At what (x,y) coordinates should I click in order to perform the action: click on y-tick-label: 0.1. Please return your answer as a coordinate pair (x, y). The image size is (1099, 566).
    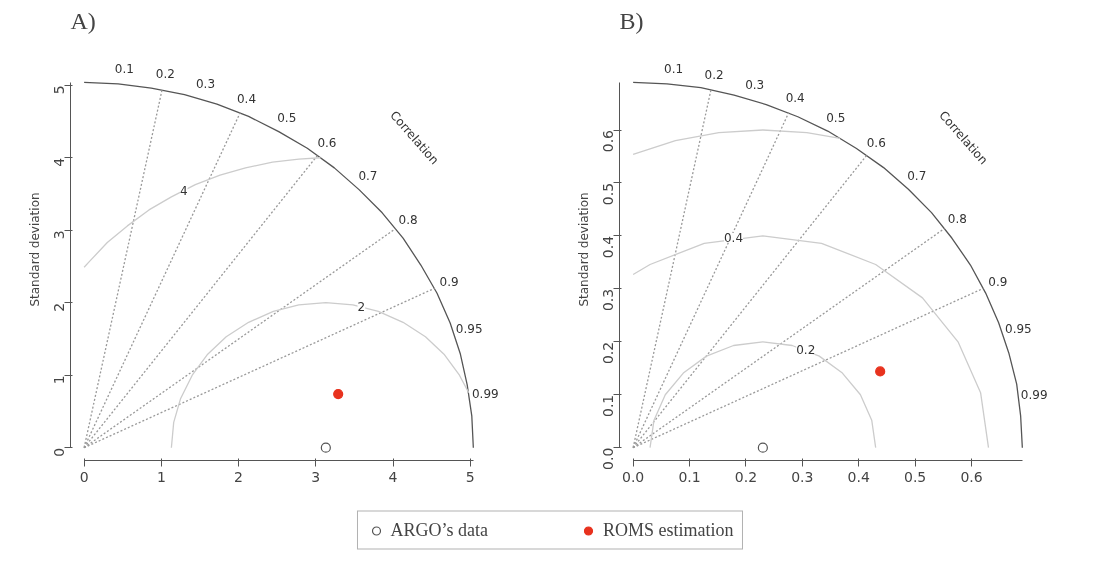
    Looking at the image, I should click on (608, 406).